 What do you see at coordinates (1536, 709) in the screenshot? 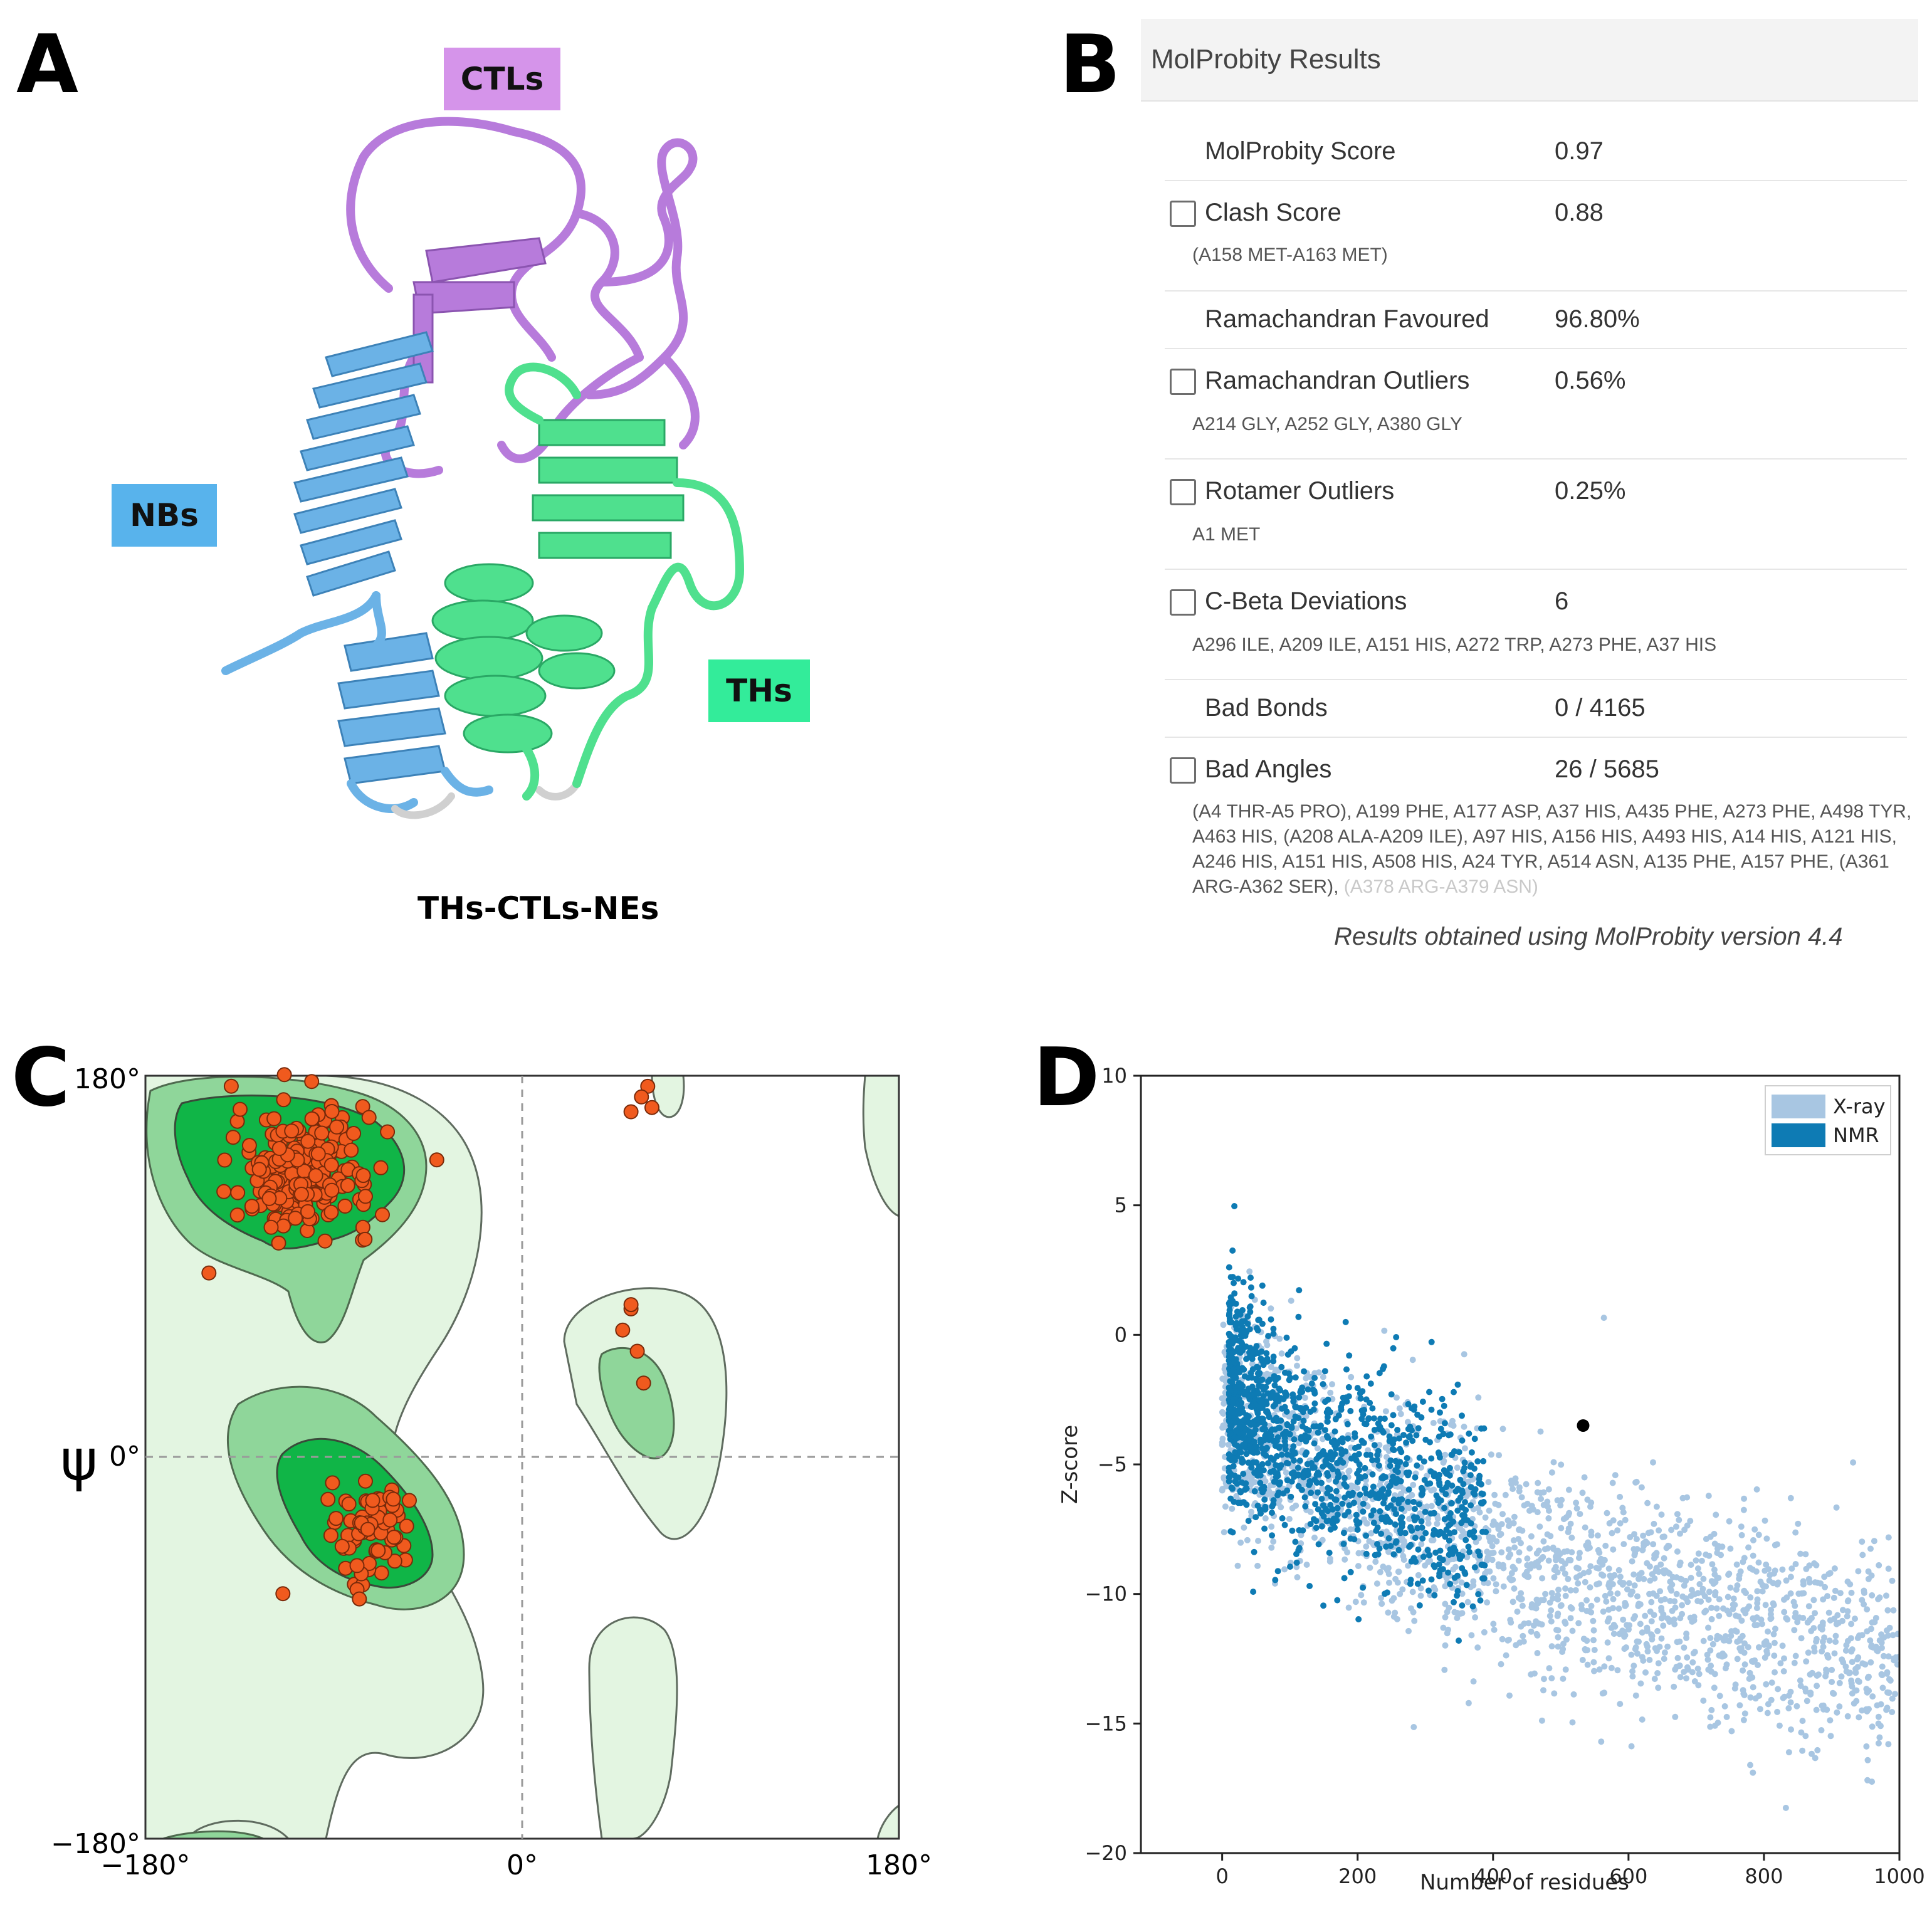
I see `row-bad-bonds: Bad Bonds 0 / 4165` at bounding box center [1536, 709].